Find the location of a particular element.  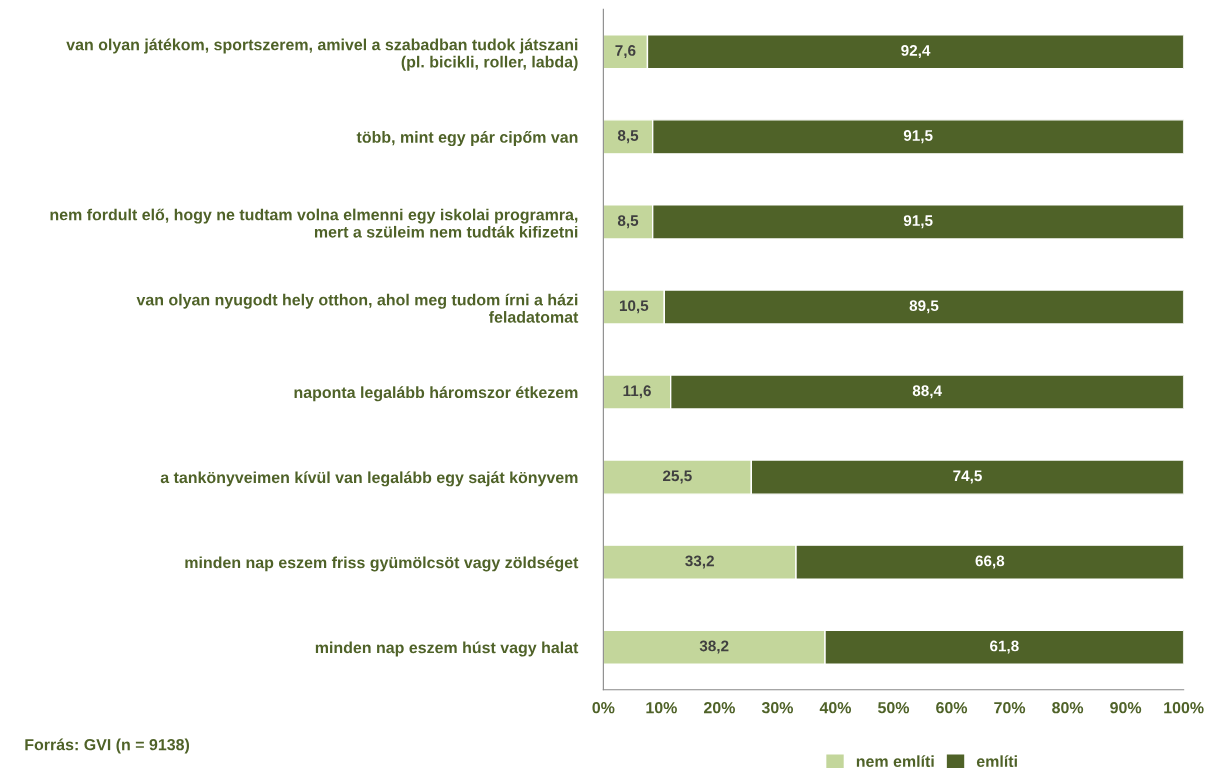

data-label: 11,6 is located at coordinates (637, 392).